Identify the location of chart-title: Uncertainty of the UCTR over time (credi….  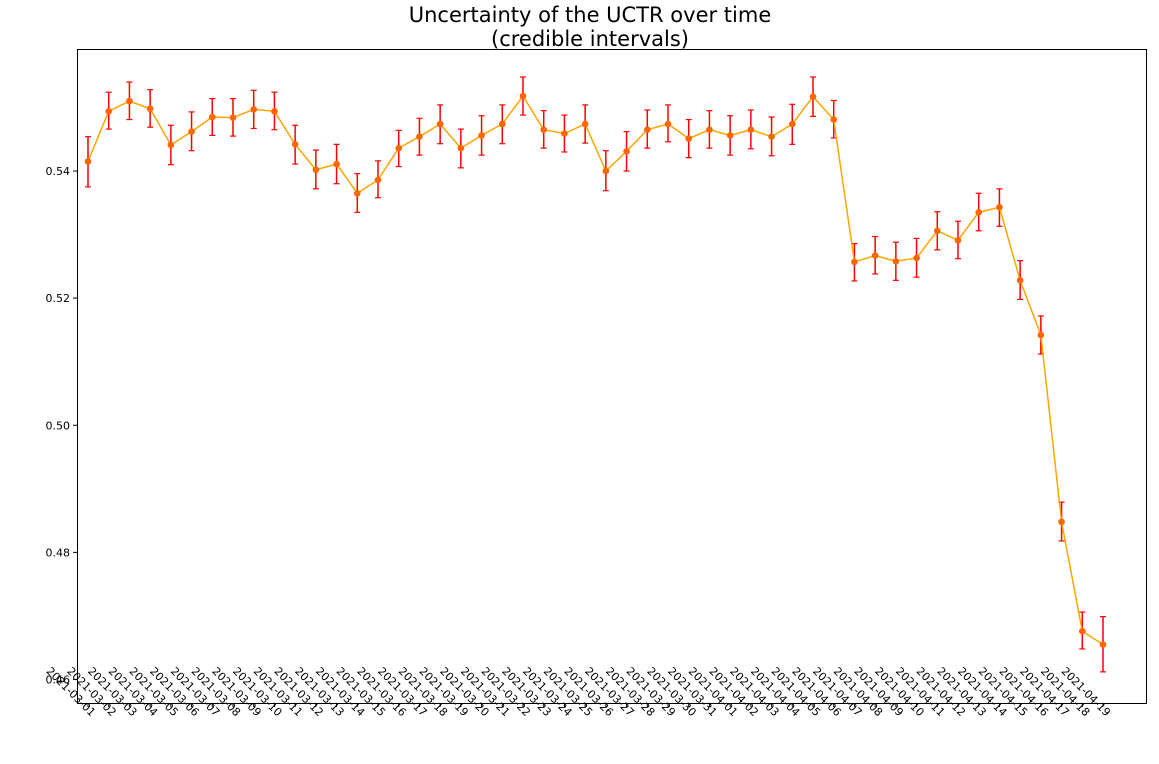
(590, 27).